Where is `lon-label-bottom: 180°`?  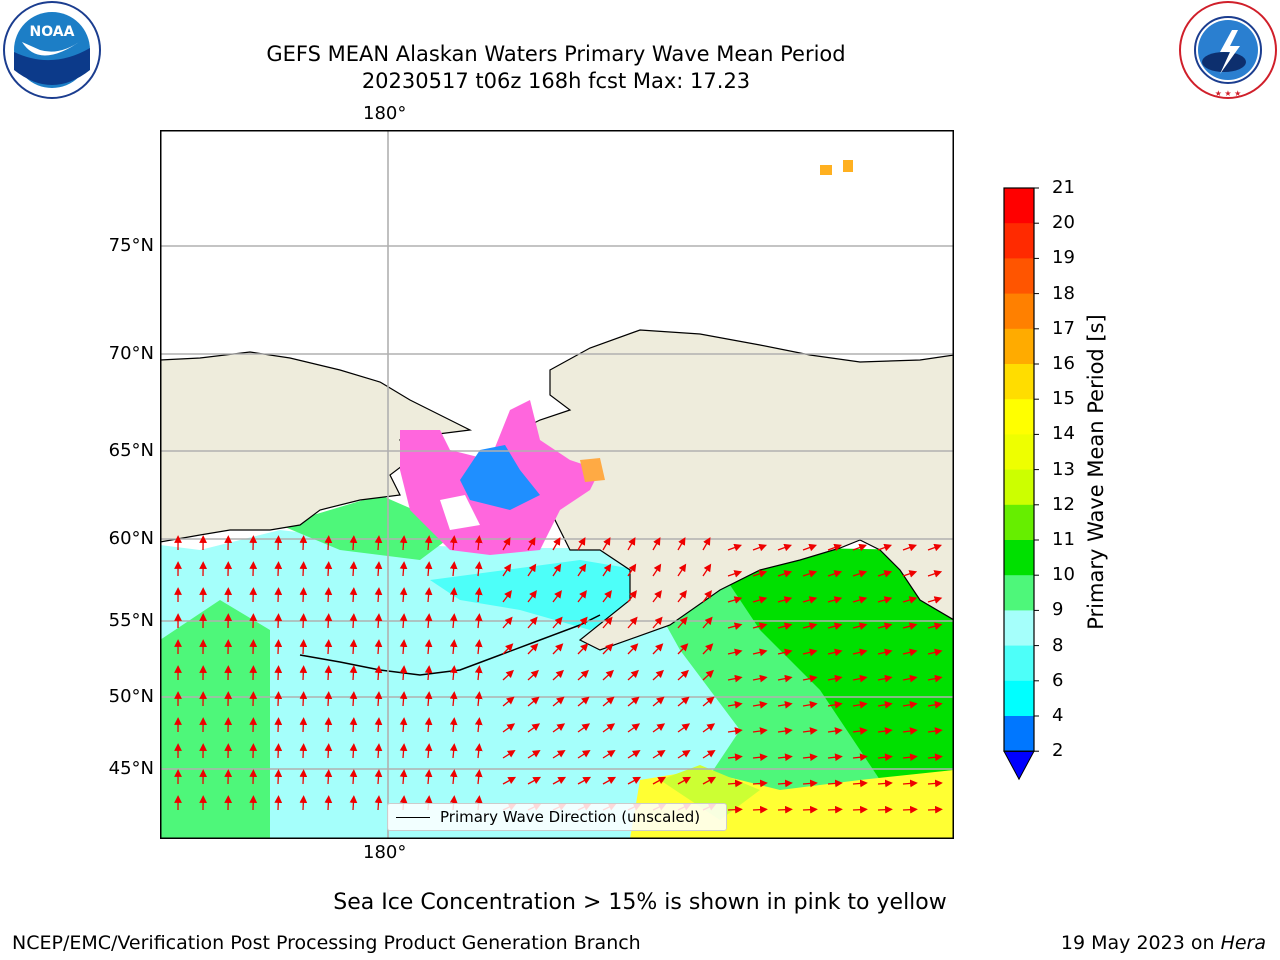
lon-label-bottom: 180° is located at coordinates (385, 852).